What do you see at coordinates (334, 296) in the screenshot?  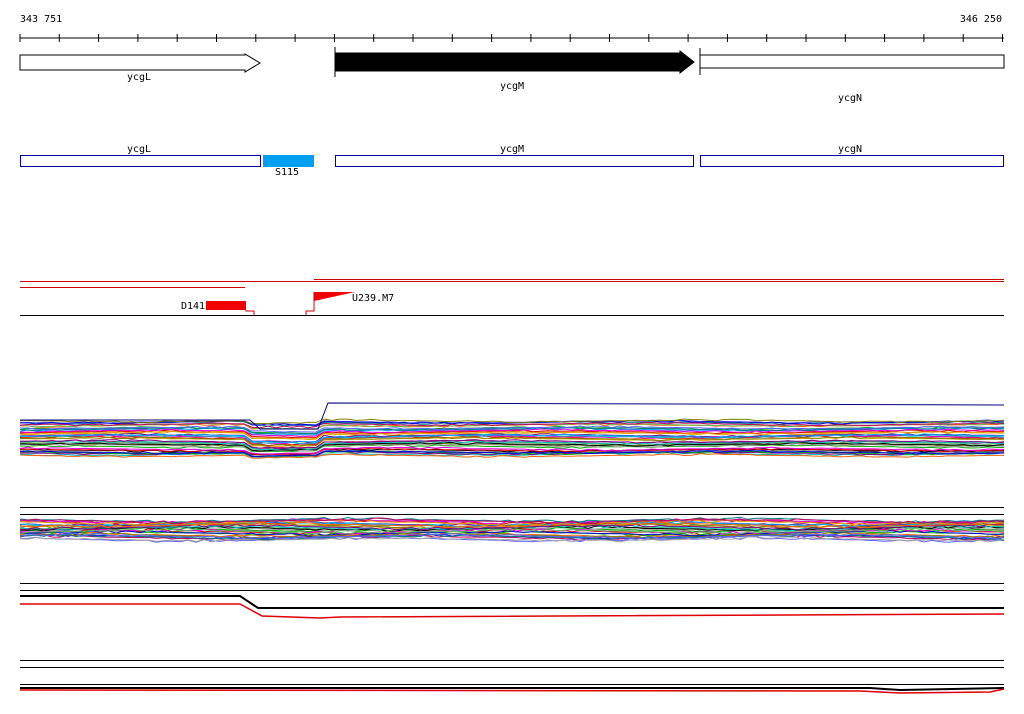 I see `marker-flag` at bounding box center [334, 296].